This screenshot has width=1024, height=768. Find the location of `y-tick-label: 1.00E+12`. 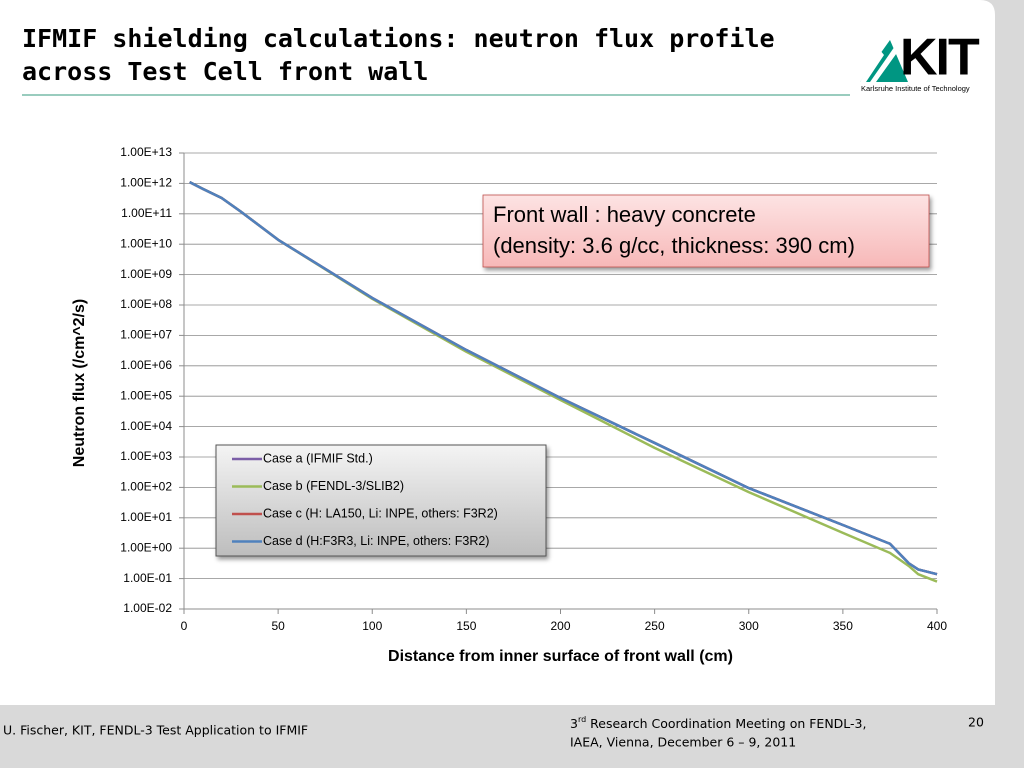

y-tick-label: 1.00E+12 is located at coordinates (146, 183).